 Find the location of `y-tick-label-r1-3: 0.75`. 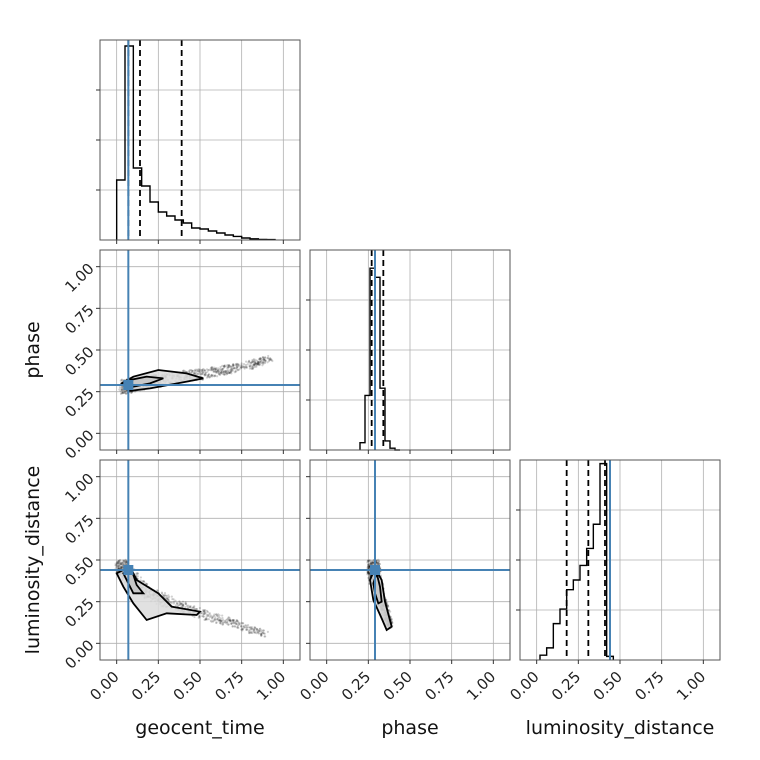

y-tick-label-r1-3: 0.75 is located at coordinates (79, 319).